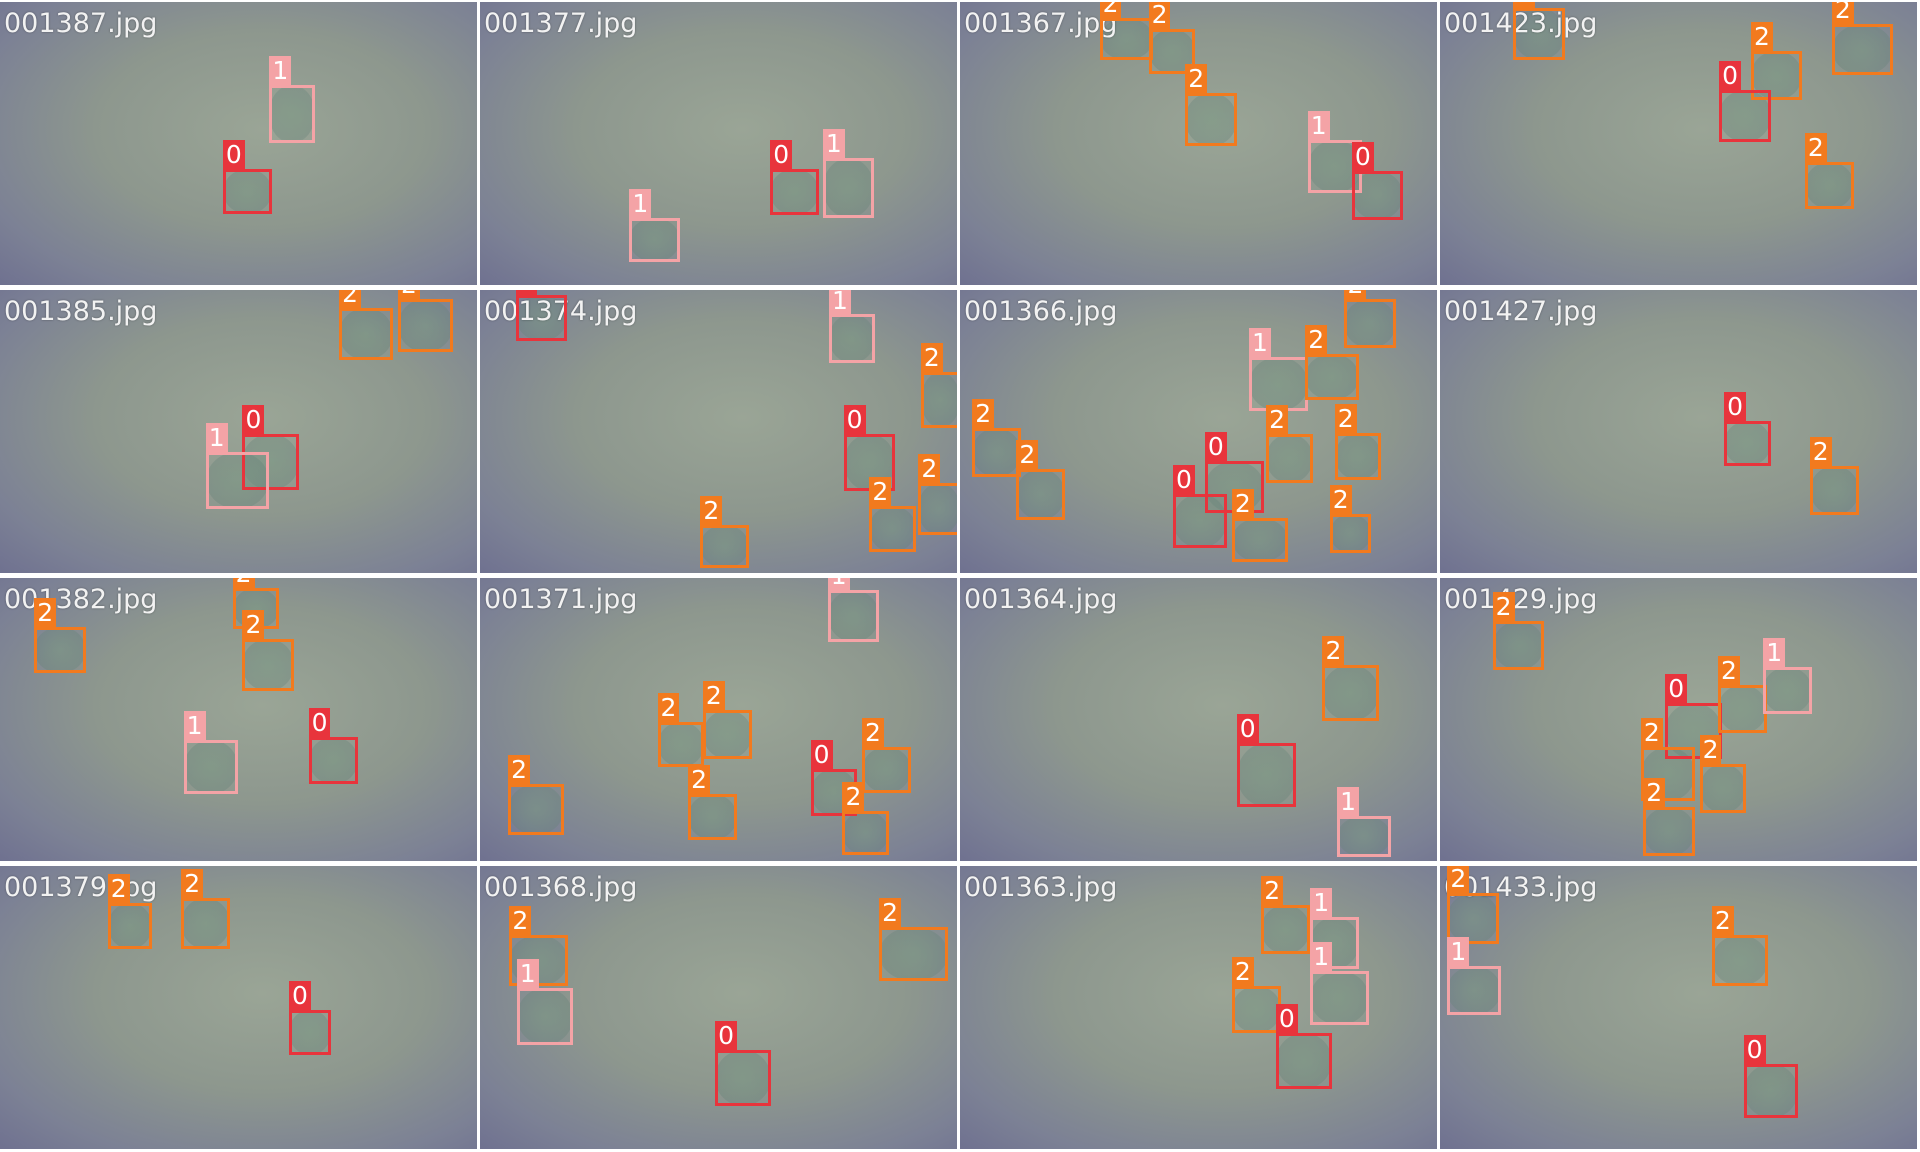 This screenshot has height=1152, width=1920. What do you see at coordinates (718, 1007) in the screenshot?
I see `image-tile: 001368.jpg 2 1 2 0` at bounding box center [718, 1007].